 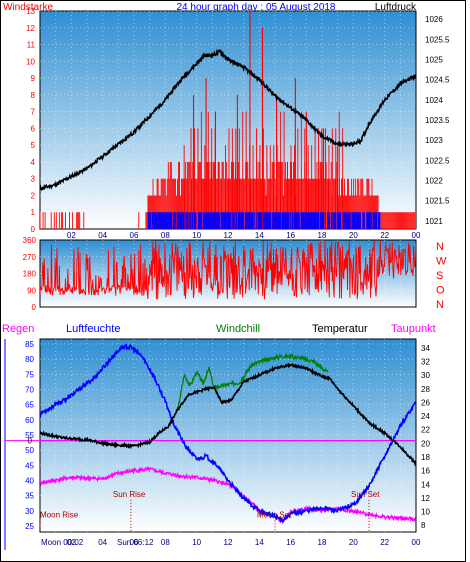 I want to click on pressure-axis-tick: 1022, so click(x=434, y=181).